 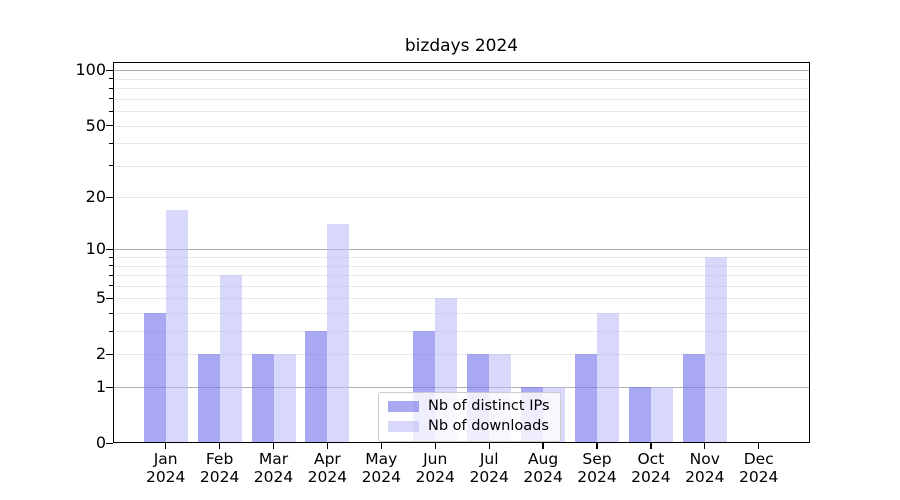 What do you see at coordinates (543, 459) in the screenshot?
I see `x-tick-month: Aug` at bounding box center [543, 459].